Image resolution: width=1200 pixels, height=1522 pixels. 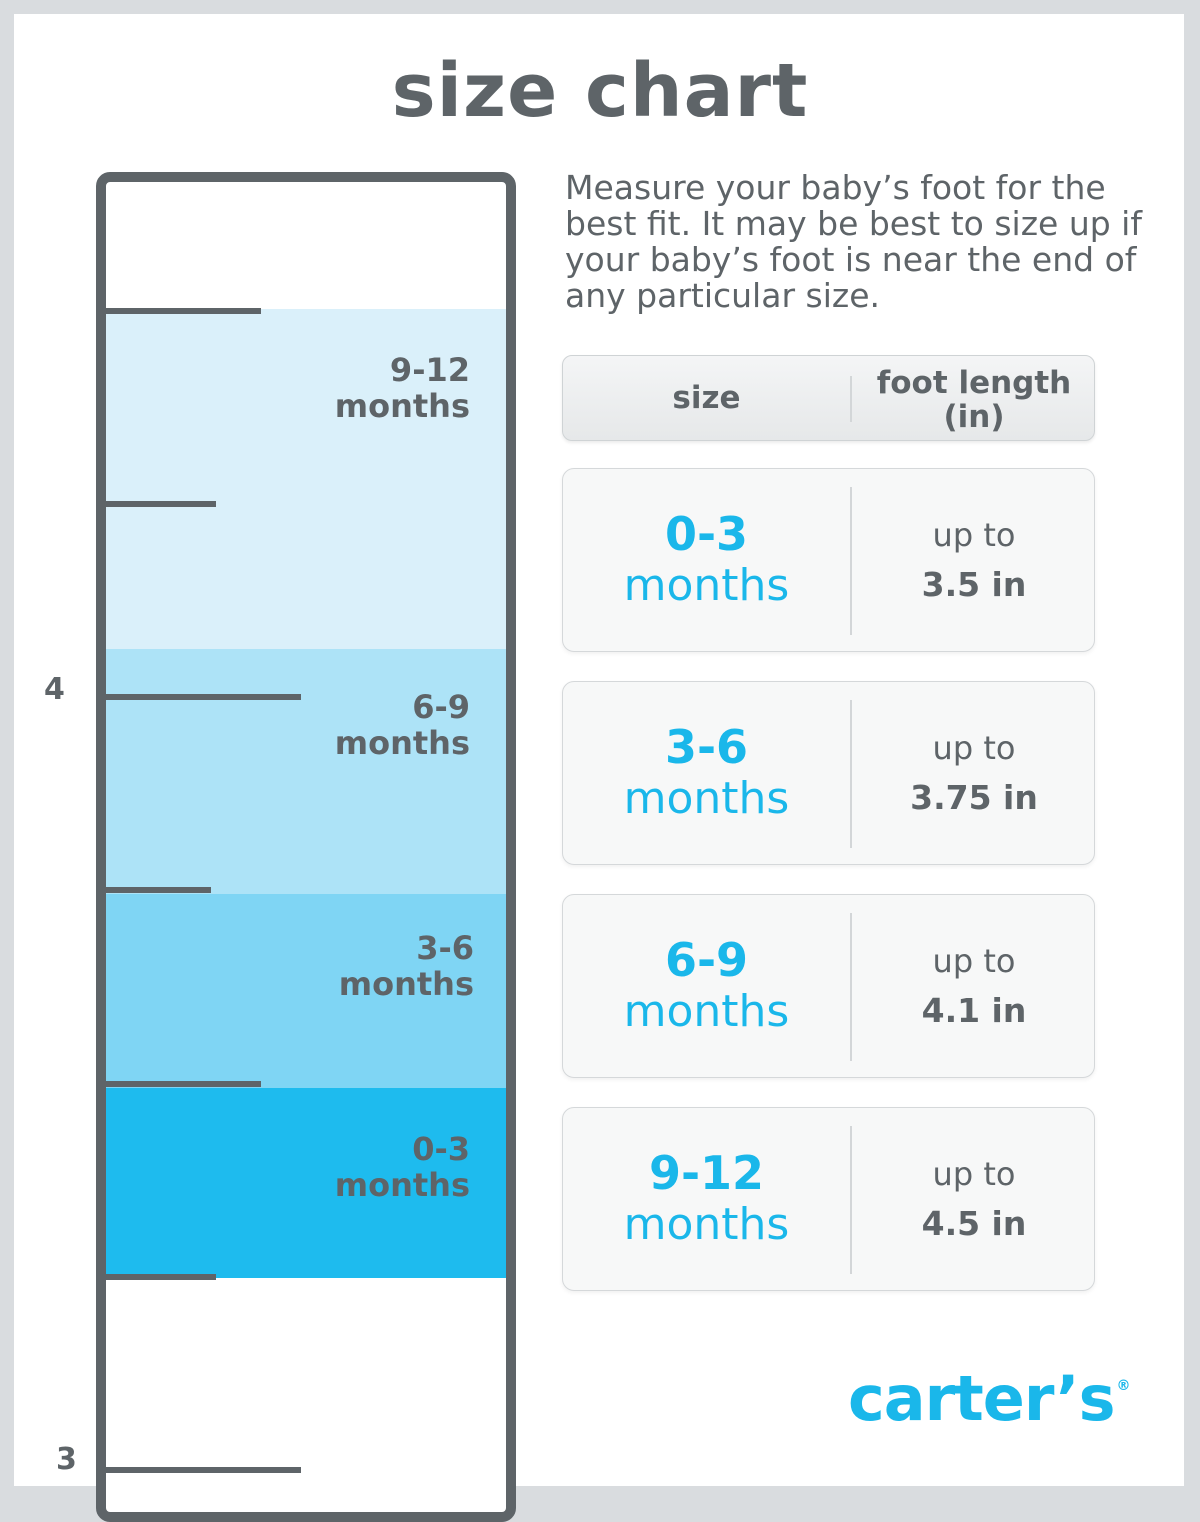 What do you see at coordinates (981, 1398) in the screenshot?
I see `brand-name: carter’s` at bounding box center [981, 1398].